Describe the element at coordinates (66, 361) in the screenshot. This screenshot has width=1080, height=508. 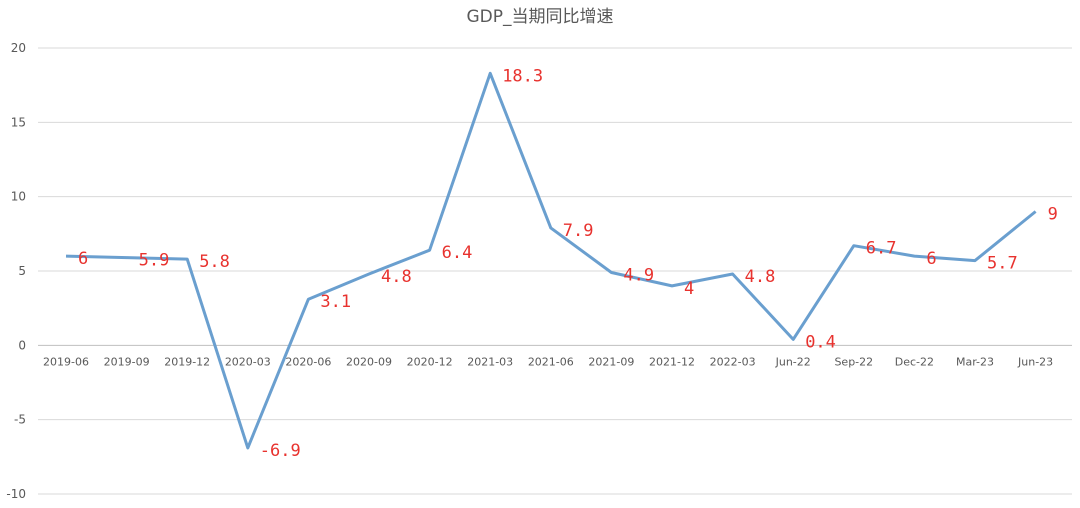
I see `x-tick-label: 2019-06` at that location.